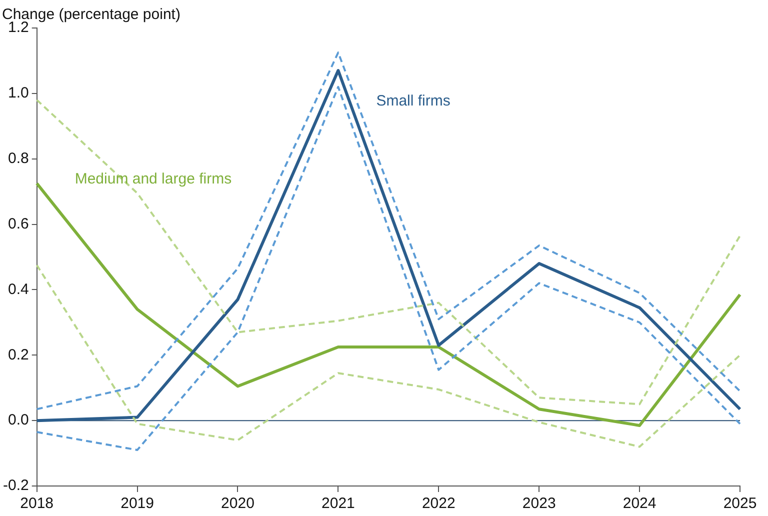 Image resolution: width=768 pixels, height=516 pixels. I want to click on y-tick-label: 1.0, so click(18, 93).